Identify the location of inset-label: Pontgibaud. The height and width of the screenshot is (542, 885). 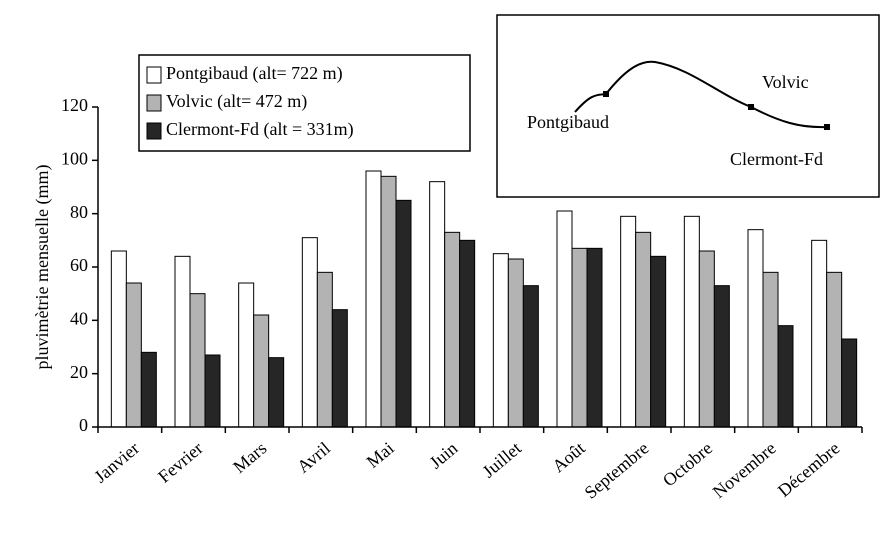
(568, 122).